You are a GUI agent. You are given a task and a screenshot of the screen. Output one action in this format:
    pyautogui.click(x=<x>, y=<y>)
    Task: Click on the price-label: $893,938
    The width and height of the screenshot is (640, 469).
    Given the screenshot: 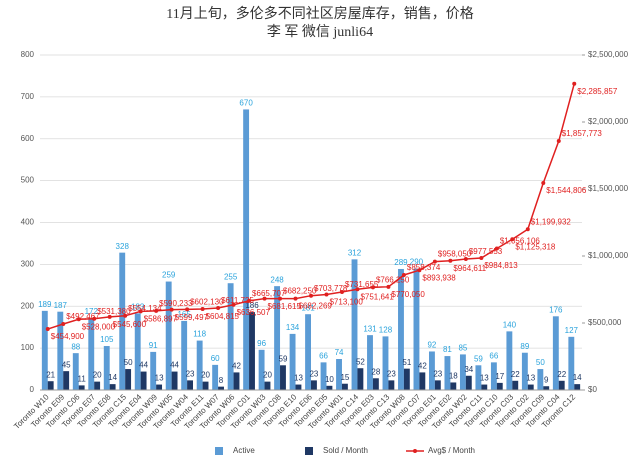 What is the action you would take?
    pyautogui.click(x=439, y=277)
    